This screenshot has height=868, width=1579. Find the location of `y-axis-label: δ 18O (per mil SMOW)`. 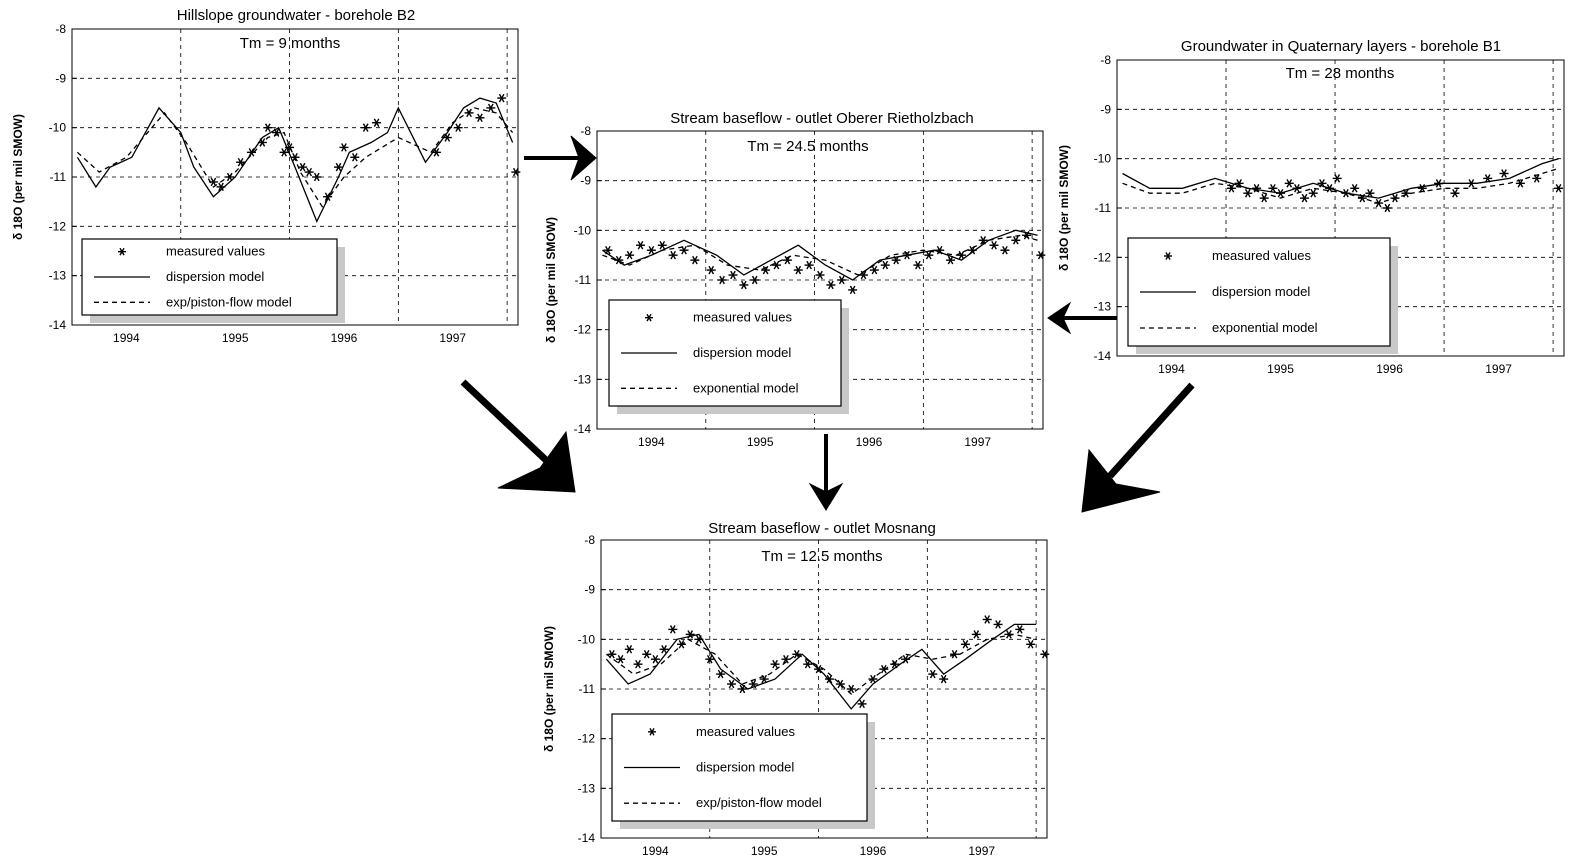

y-axis-label: δ 18O (per mil SMOW) is located at coordinates (551, 280).